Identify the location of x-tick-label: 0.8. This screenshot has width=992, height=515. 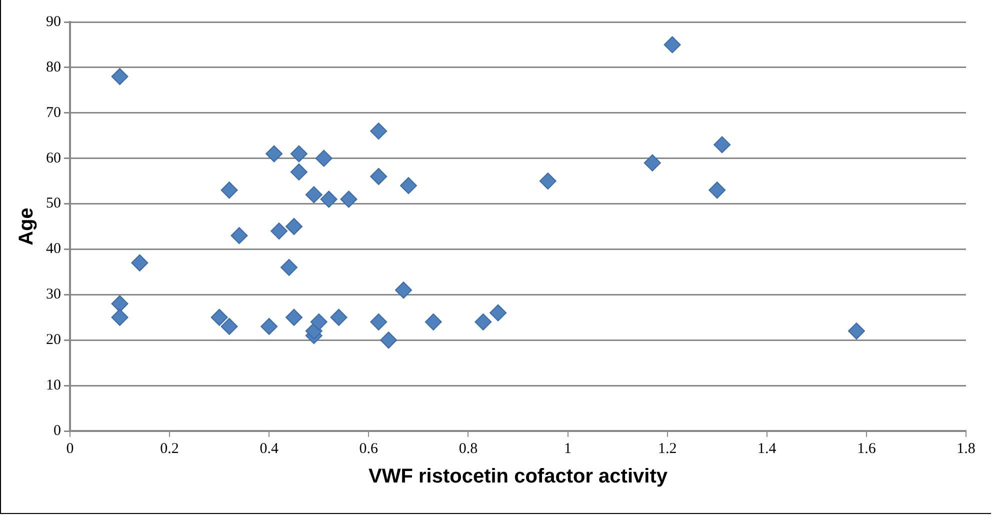
(468, 448).